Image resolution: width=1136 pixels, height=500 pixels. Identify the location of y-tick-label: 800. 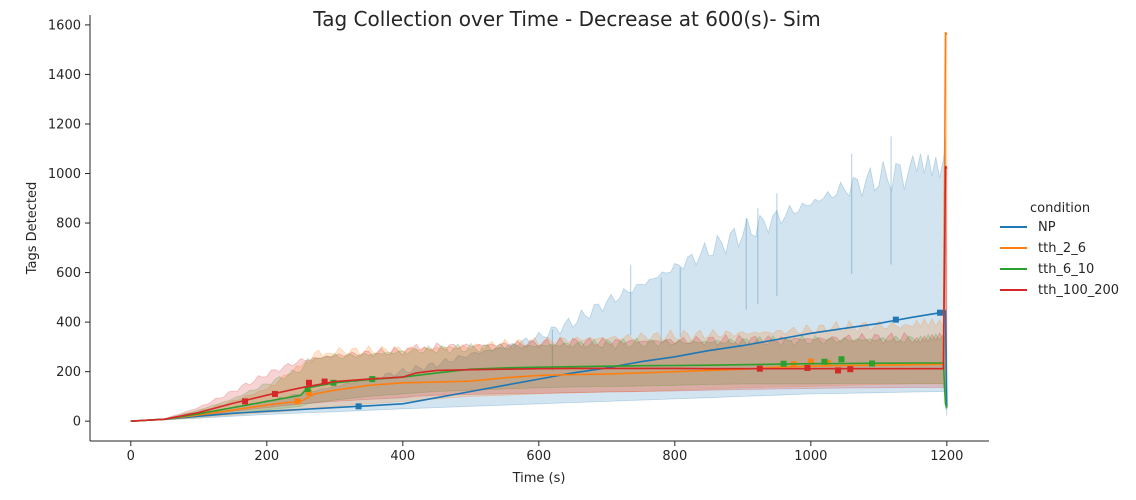
(68, 224).